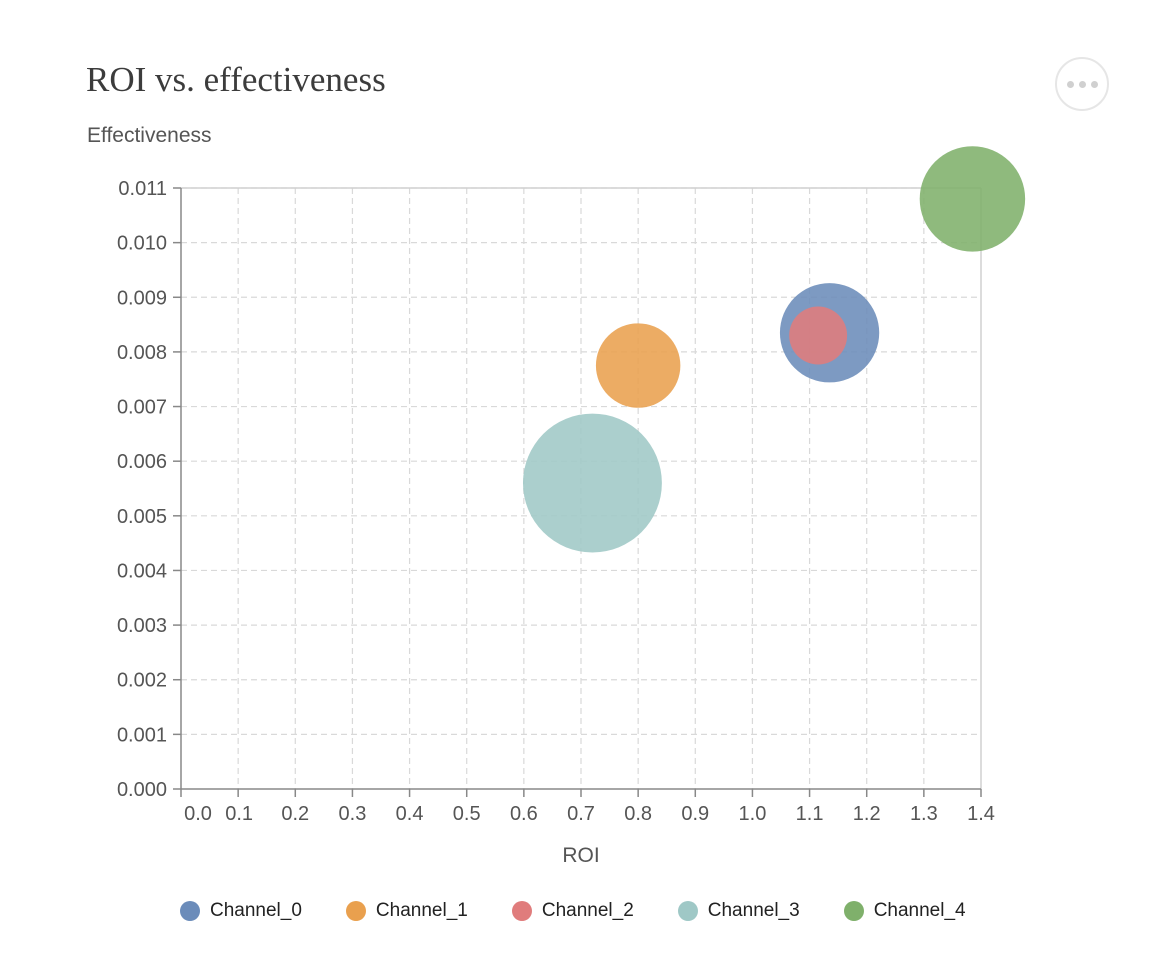 This screenshot has height=962, width=1158. I want to click on chart-title: ROI vs. effectiveness, so click(236, 79).